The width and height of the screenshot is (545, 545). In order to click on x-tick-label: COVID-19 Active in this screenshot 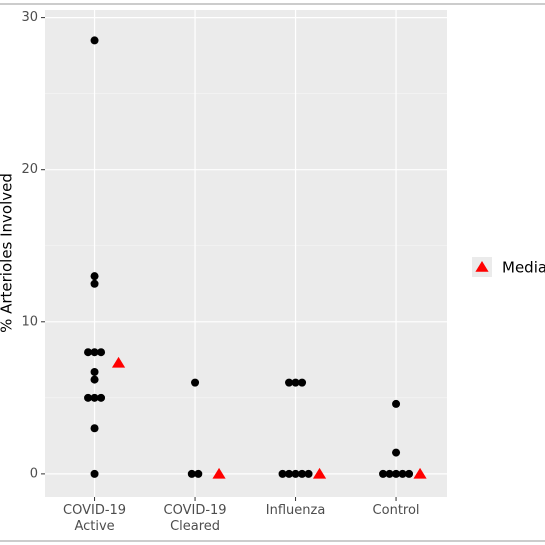, I will do `click(95, 518)`.